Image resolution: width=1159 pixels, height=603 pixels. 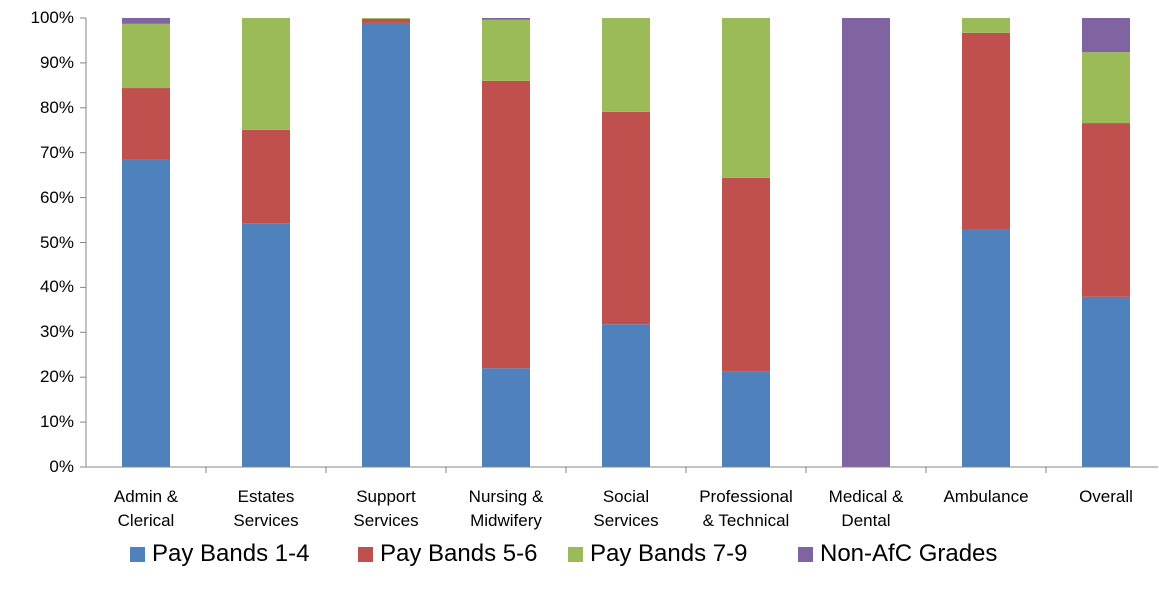 I want to click on legend-item: Non-AfC Grades, so click(x=897, y=554).